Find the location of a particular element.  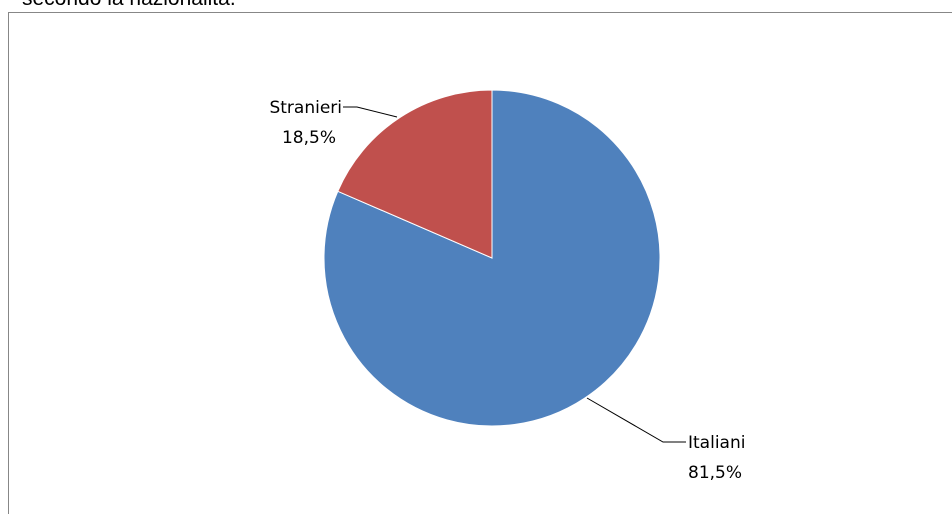

slice-name-label-stranieri: Stranieri is located at coordinates (305, 108).